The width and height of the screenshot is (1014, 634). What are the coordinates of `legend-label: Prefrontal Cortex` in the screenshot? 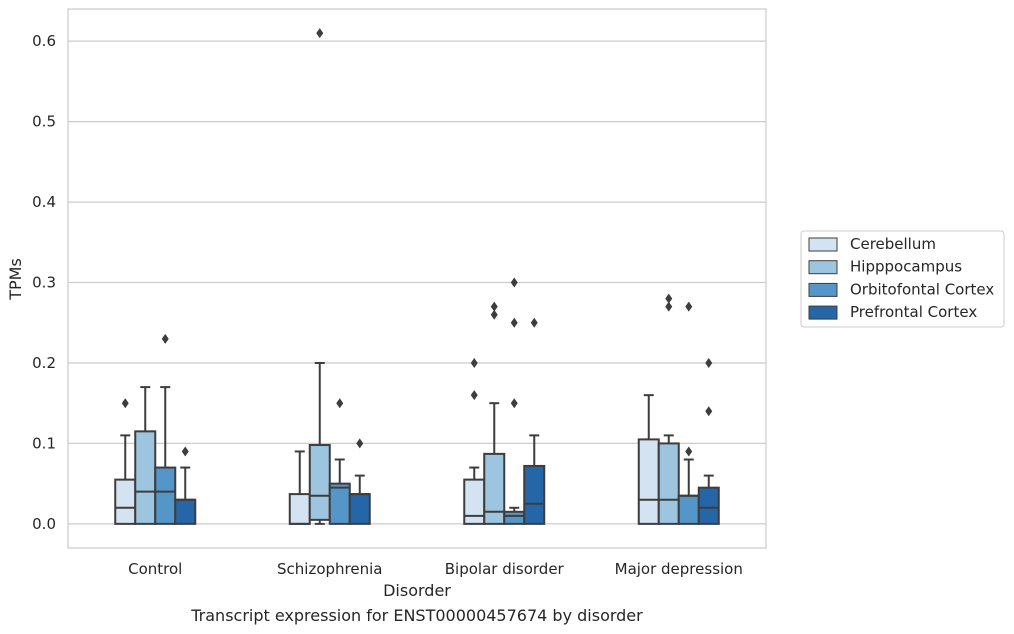 It's located at (913, 312).